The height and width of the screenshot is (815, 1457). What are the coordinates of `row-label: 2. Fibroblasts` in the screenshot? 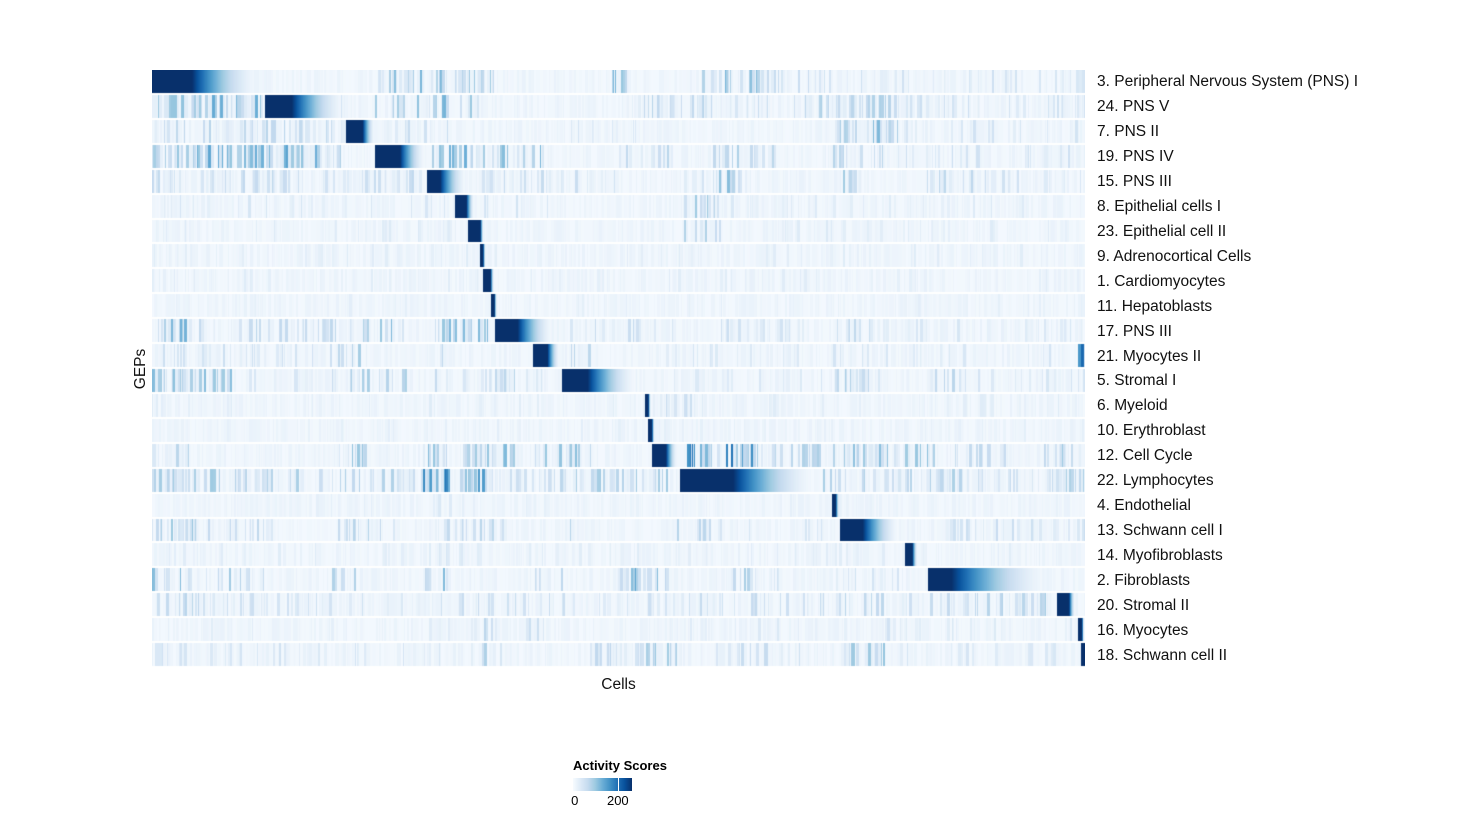 It's located at (1144, 580).